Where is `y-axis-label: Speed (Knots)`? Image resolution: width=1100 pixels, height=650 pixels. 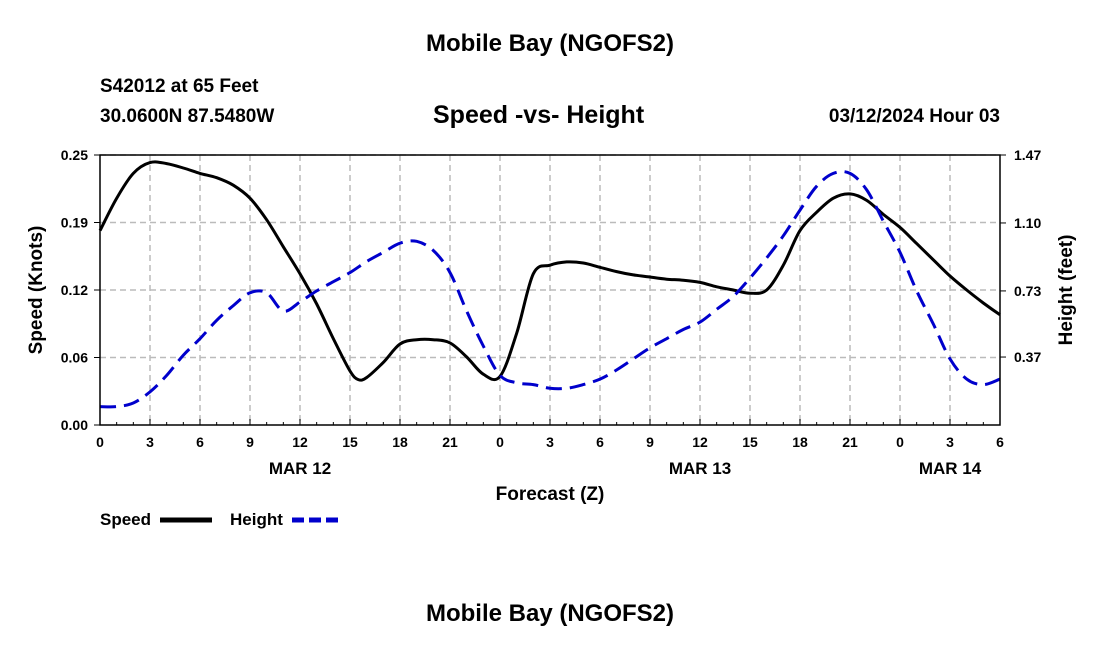 y-axis-label: Speed (Knots) is located at coordinates (36, 290).